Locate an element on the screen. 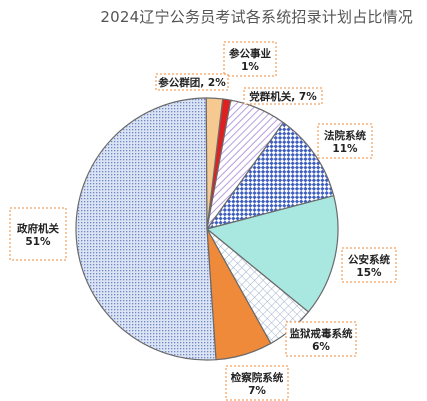 Image resolution: width=427 pixels, height=401 pixels. slice-label-percent: 11% is located at coordinates (345, 149).